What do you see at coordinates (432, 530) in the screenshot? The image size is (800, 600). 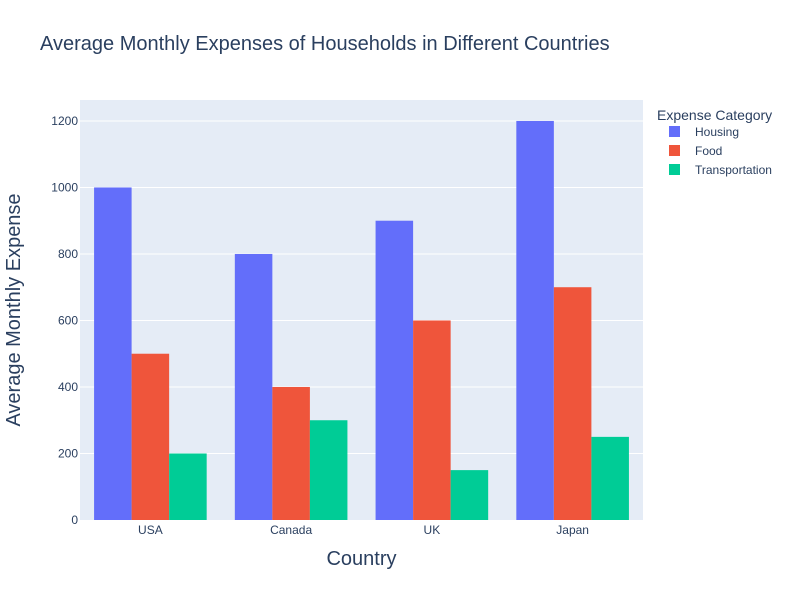 I see `x-tick-label: UK` at bounding box center [432, 530].